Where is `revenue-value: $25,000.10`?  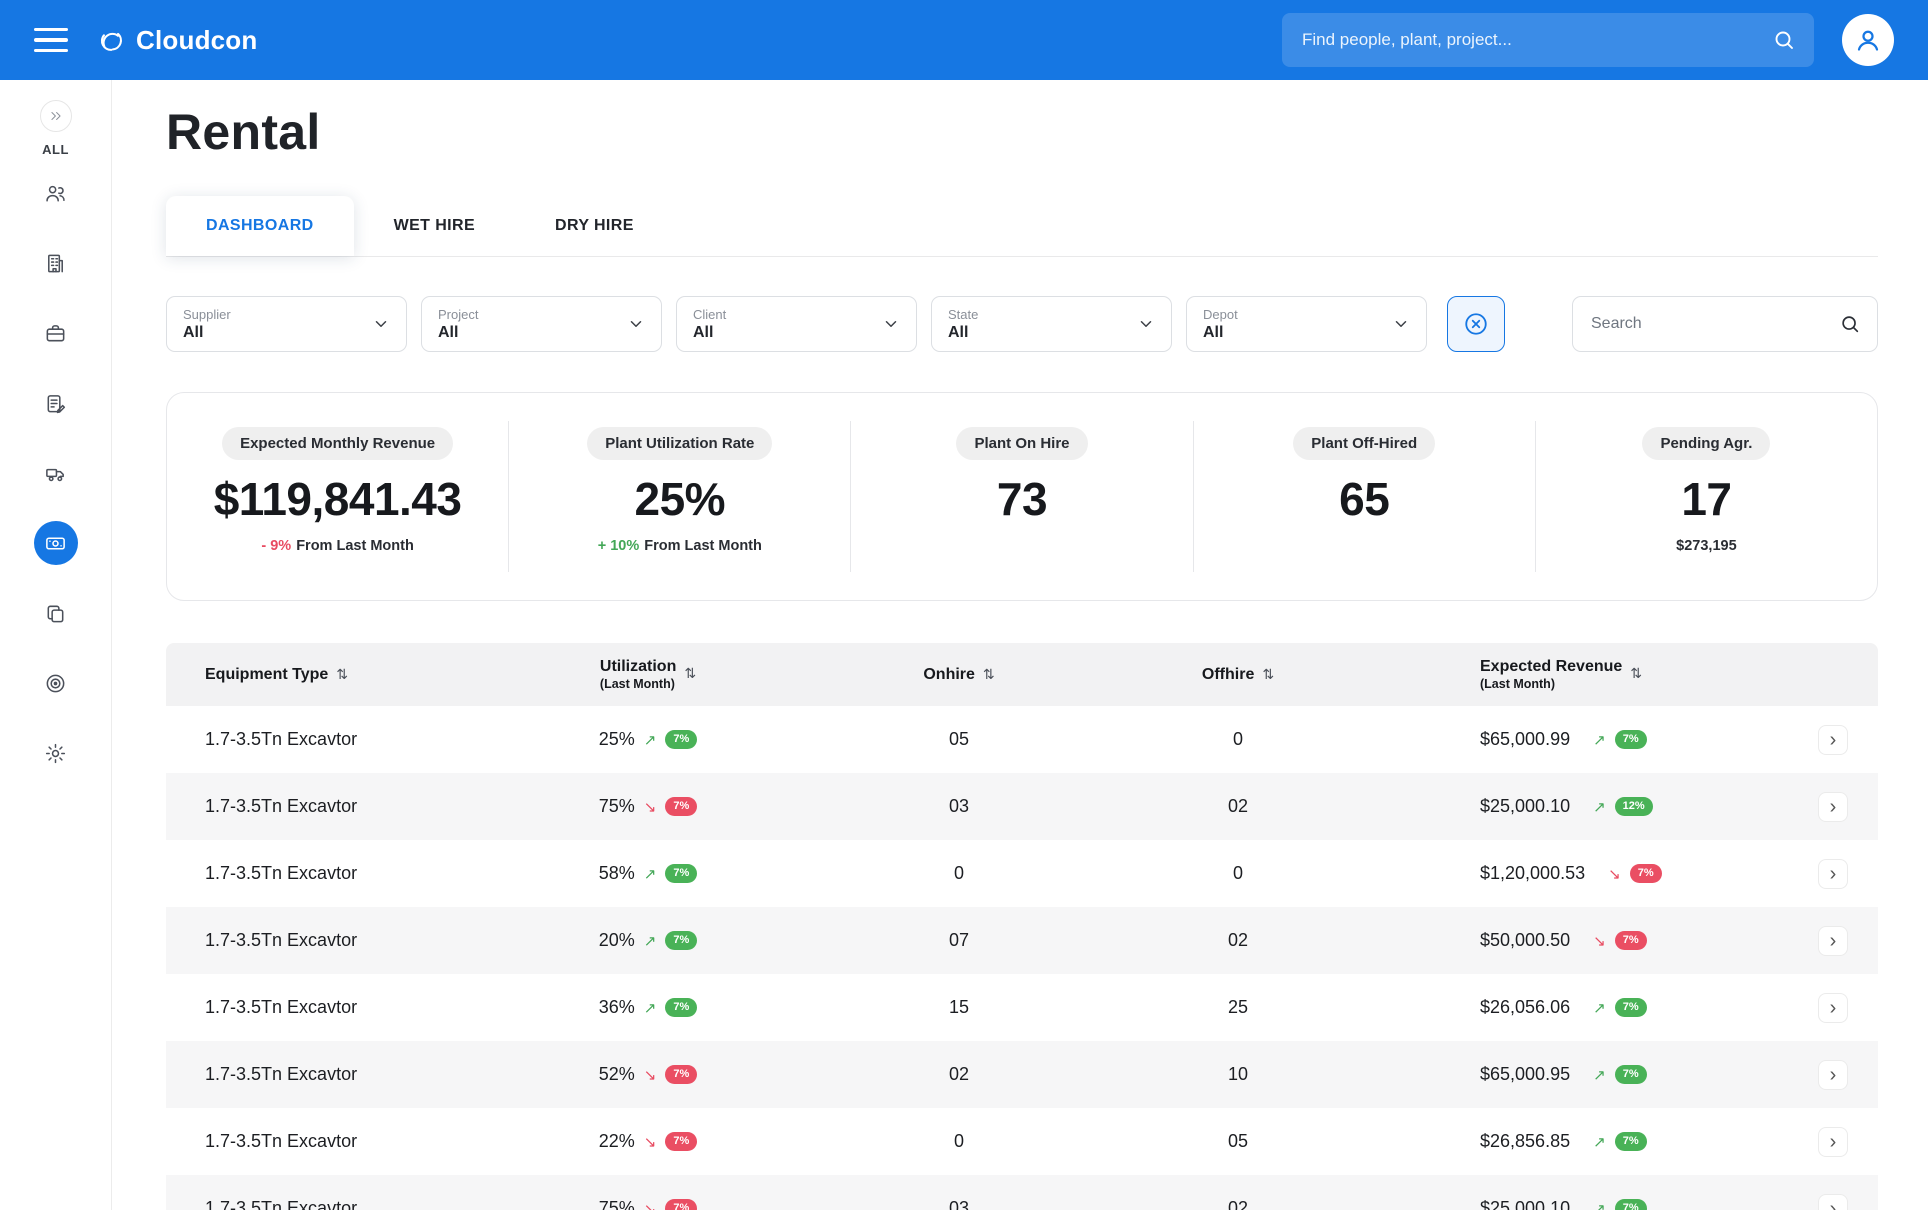 revenue-value: $25,000.10 is located at coordinates (1525, 806).